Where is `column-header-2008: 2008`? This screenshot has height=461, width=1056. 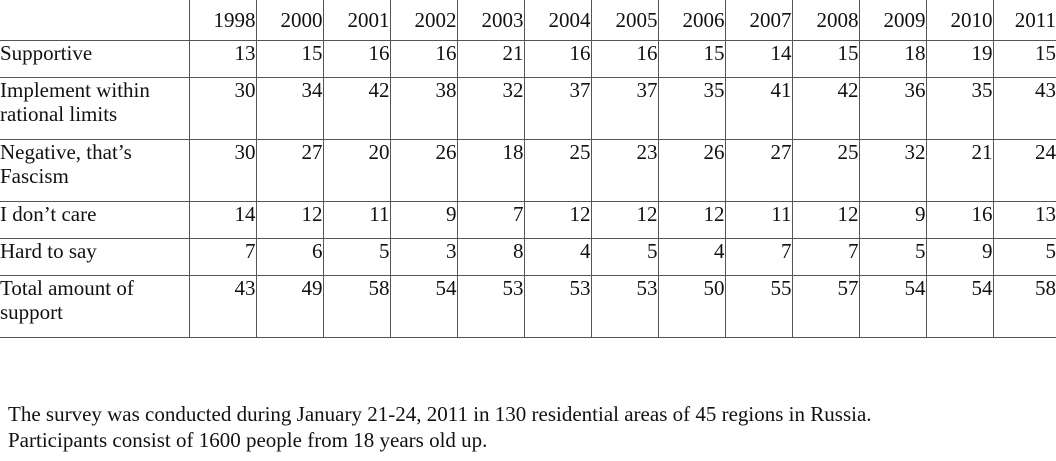
column-header-2008: 2008 is located at coordinates (825, 20).